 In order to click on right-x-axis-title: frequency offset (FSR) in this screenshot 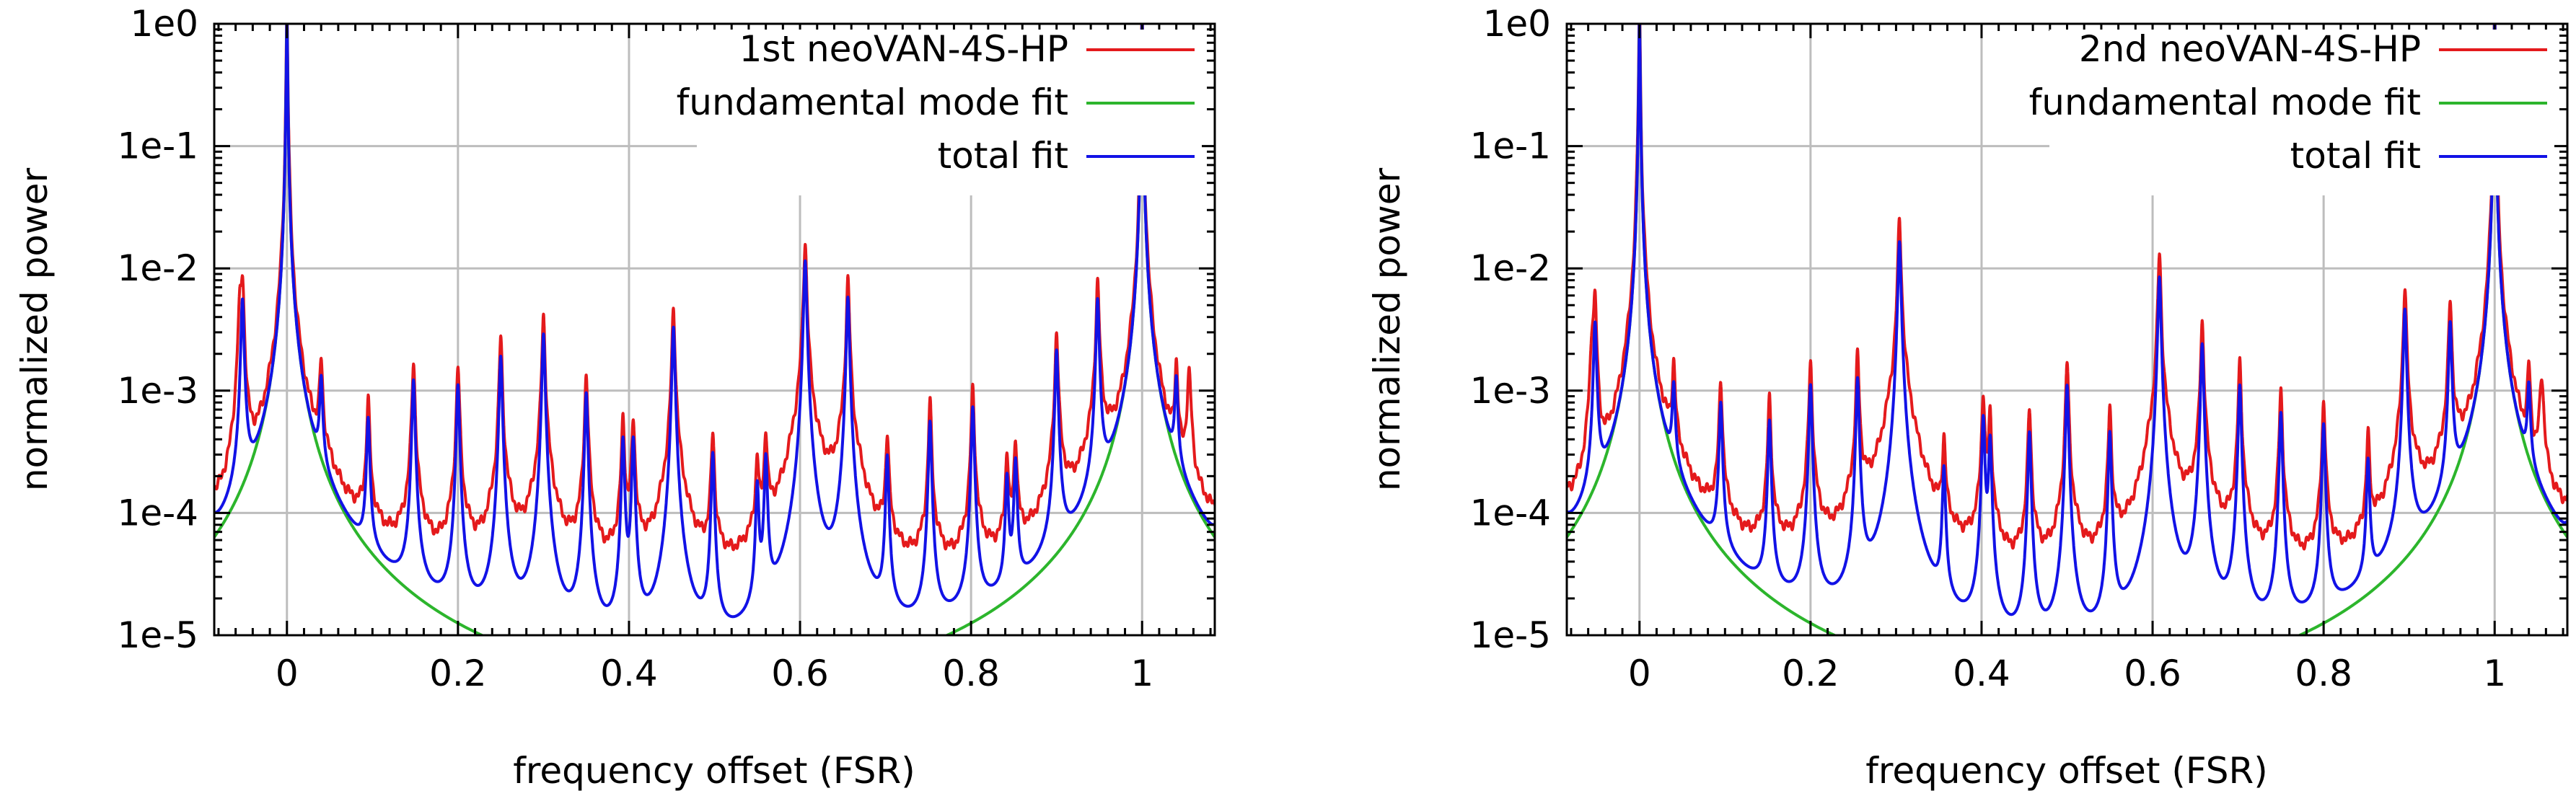, I will do `click(2066, 771)`.